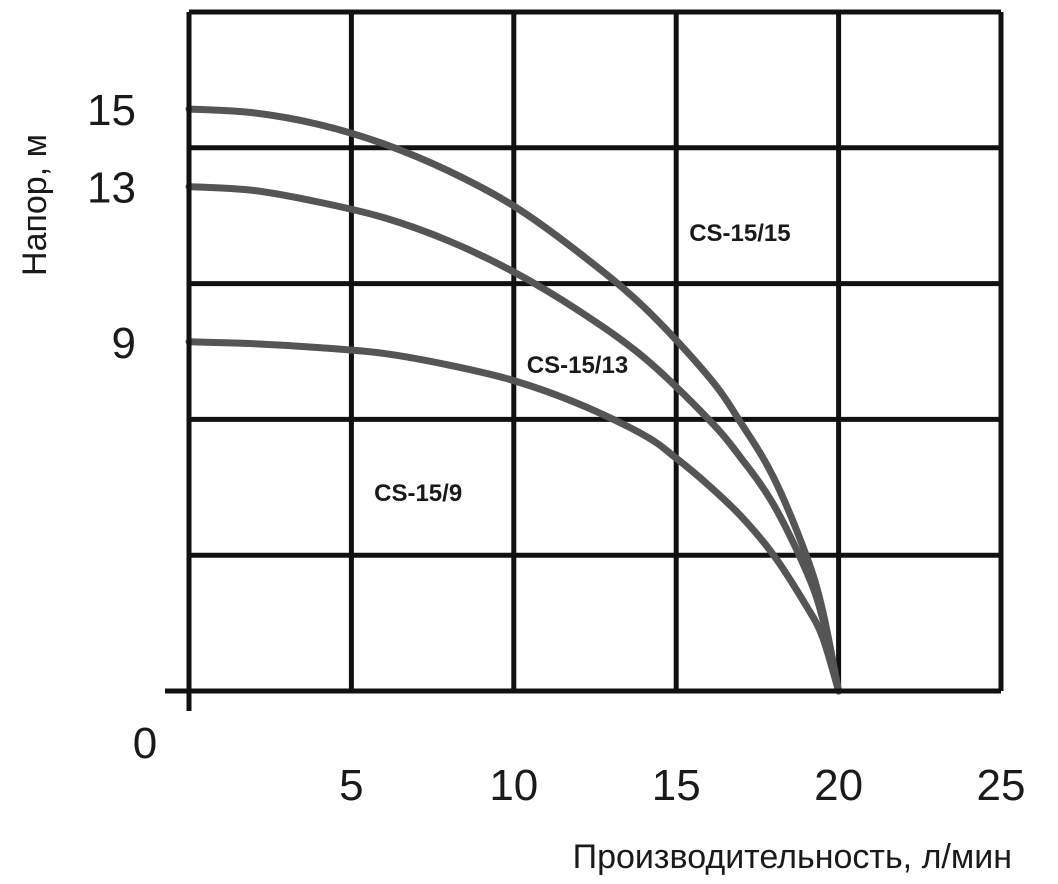 This screenshot has width=1058, height=884. Describe the element at coordinates (676, 785) in the screenshot. I see `x-tick-label-15: 15` at that location.